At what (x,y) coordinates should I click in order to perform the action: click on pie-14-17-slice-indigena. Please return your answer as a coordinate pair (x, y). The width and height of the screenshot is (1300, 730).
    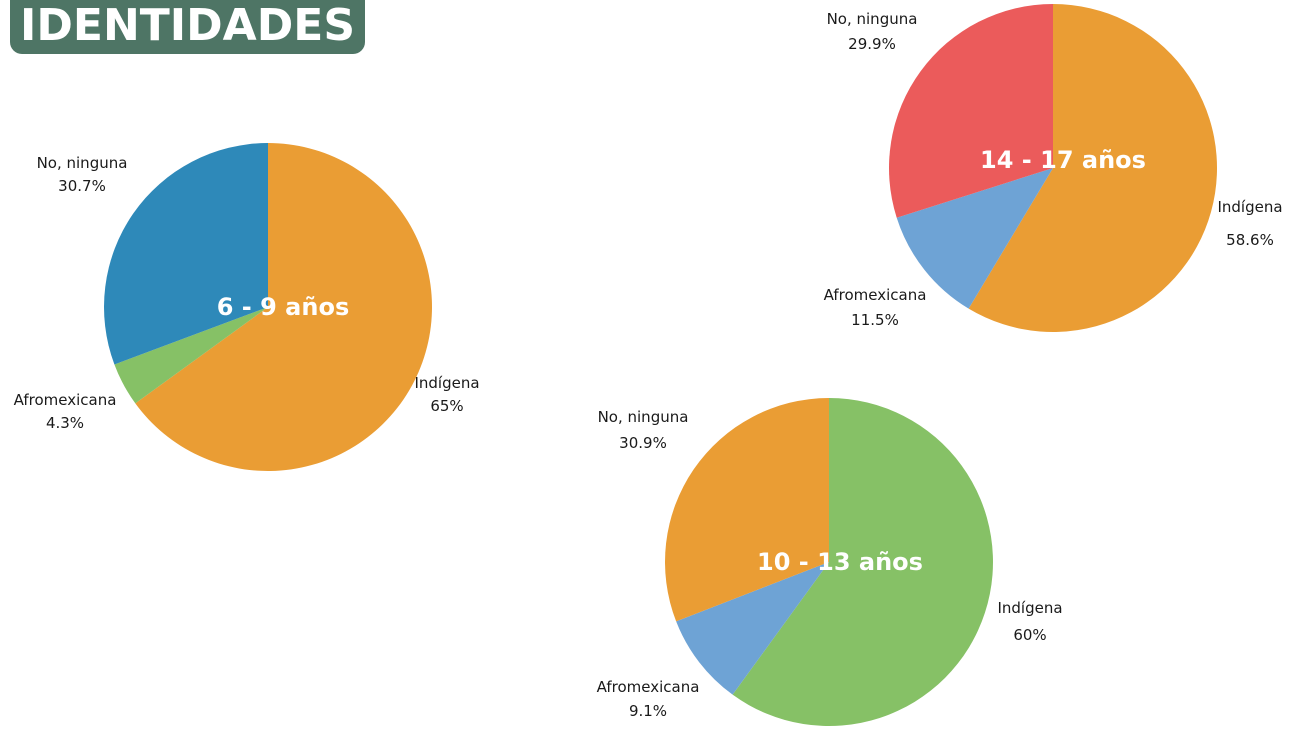
    Looking at the image, I should click on (1093, 167).